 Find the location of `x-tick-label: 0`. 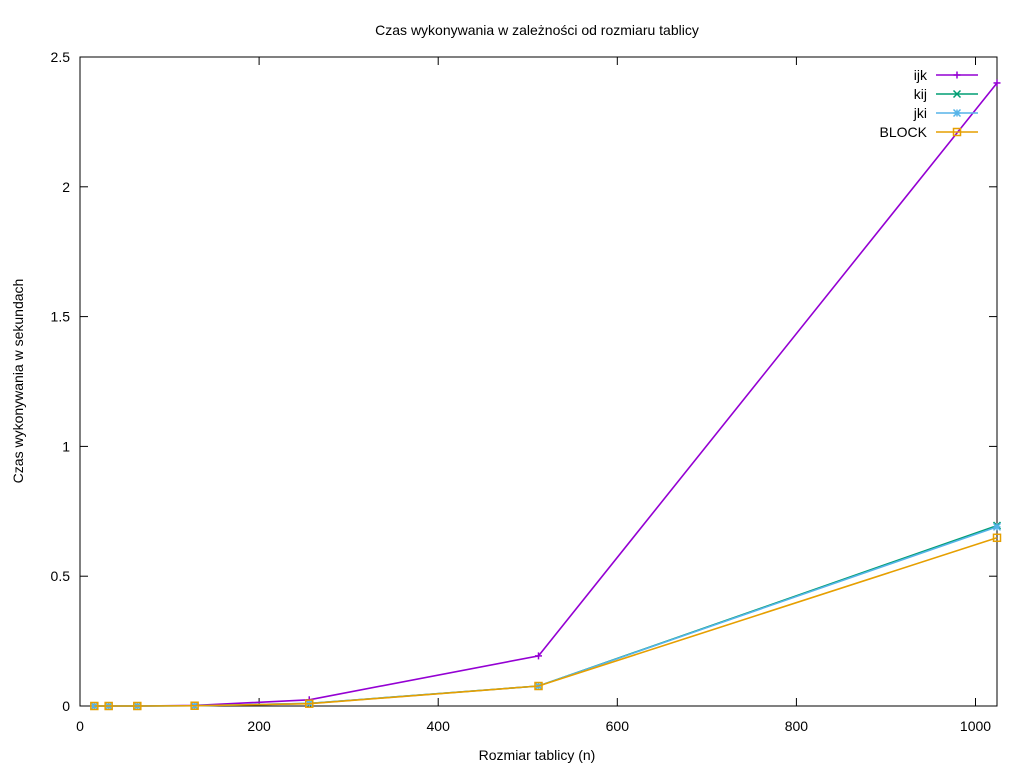

x-tick-label: 0 is located at coordinates (80, 726).